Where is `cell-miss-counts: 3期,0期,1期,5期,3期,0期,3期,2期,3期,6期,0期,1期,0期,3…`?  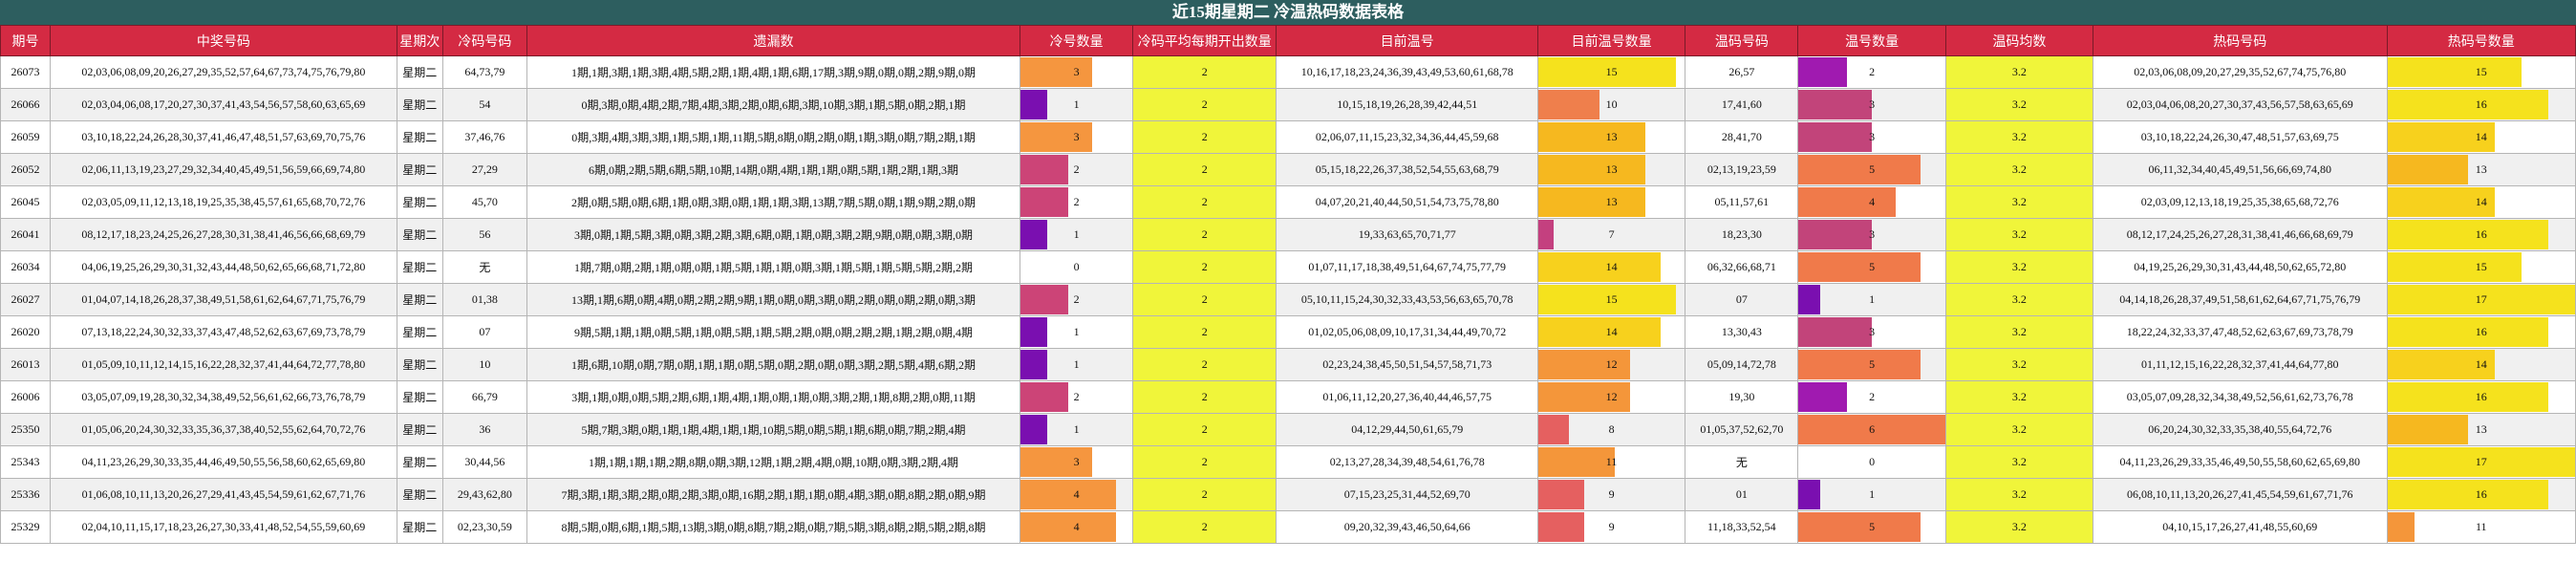 cell-miss-counts: 3期,0期,1期,5期,3期,0期,3期,2期,3期,6期,0期,1期,0期,3… is located at coordinates (773, 234).